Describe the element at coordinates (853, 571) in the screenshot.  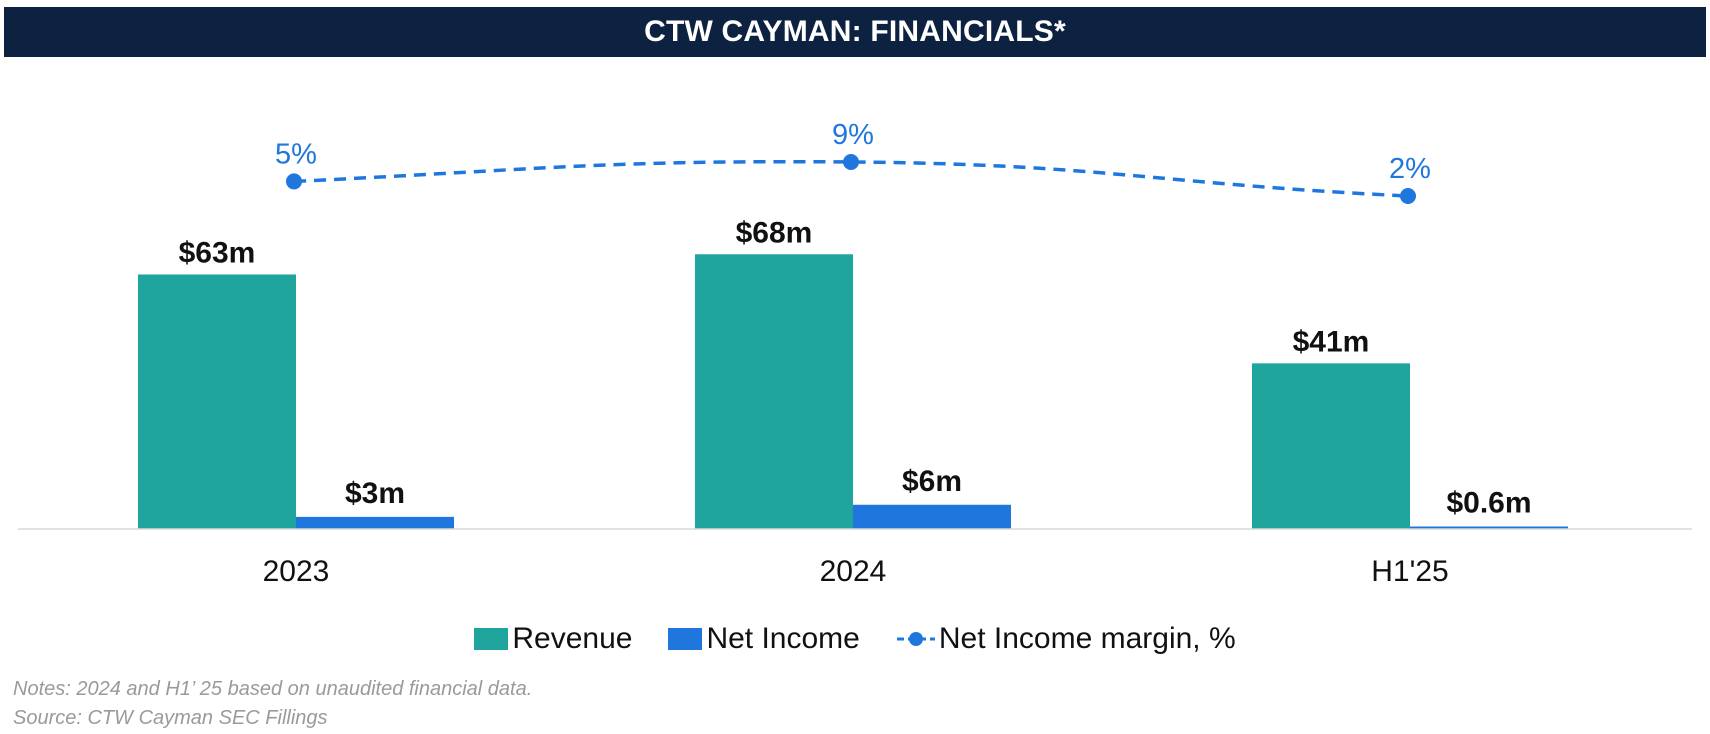
I see `x-tick-label: 2024` at that location.